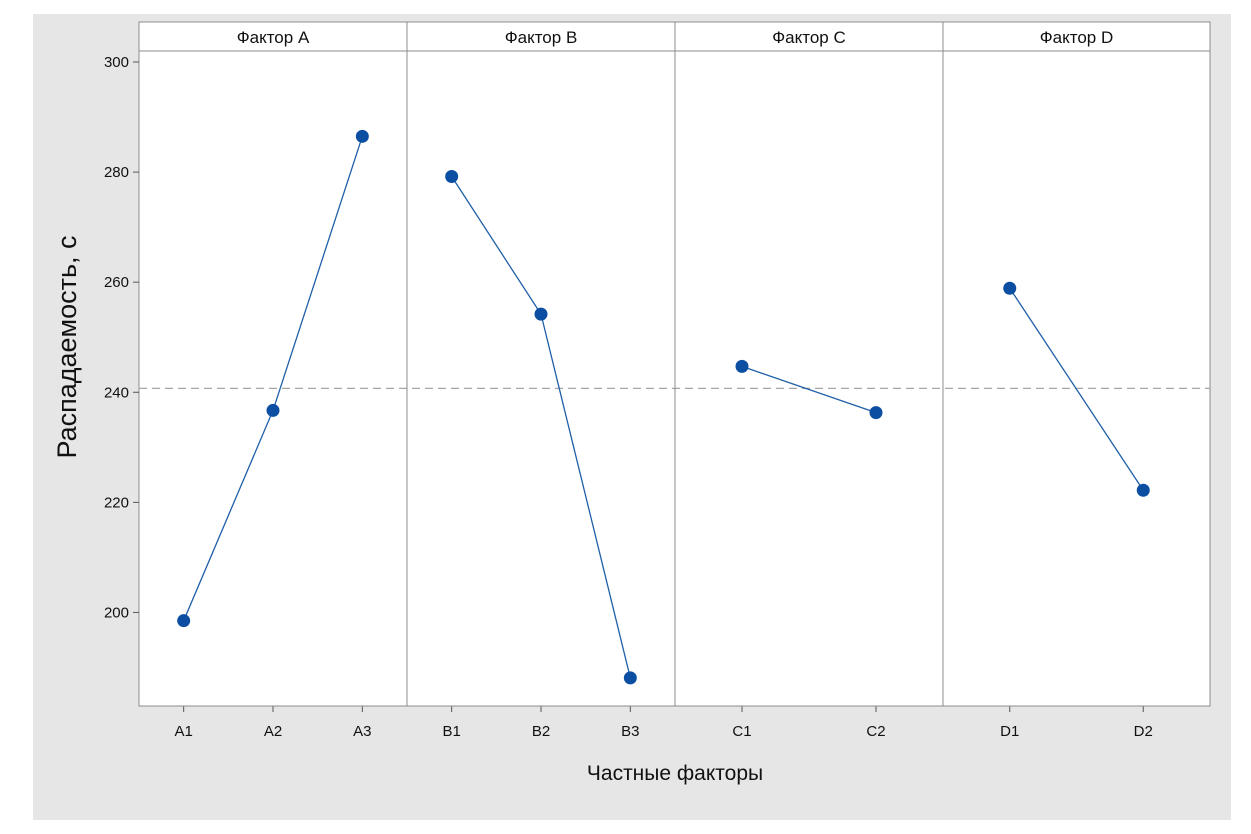 The image size is (1251, 834). I want to click on panel-a-strip, so click(273, 36).